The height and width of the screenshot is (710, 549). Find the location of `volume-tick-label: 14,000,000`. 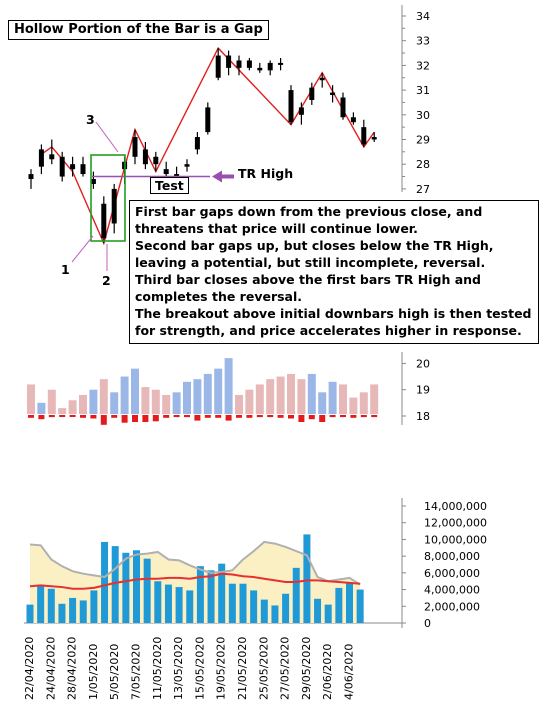

volume-tick-label: 14,000,000 is located at coordinates (455, 506).